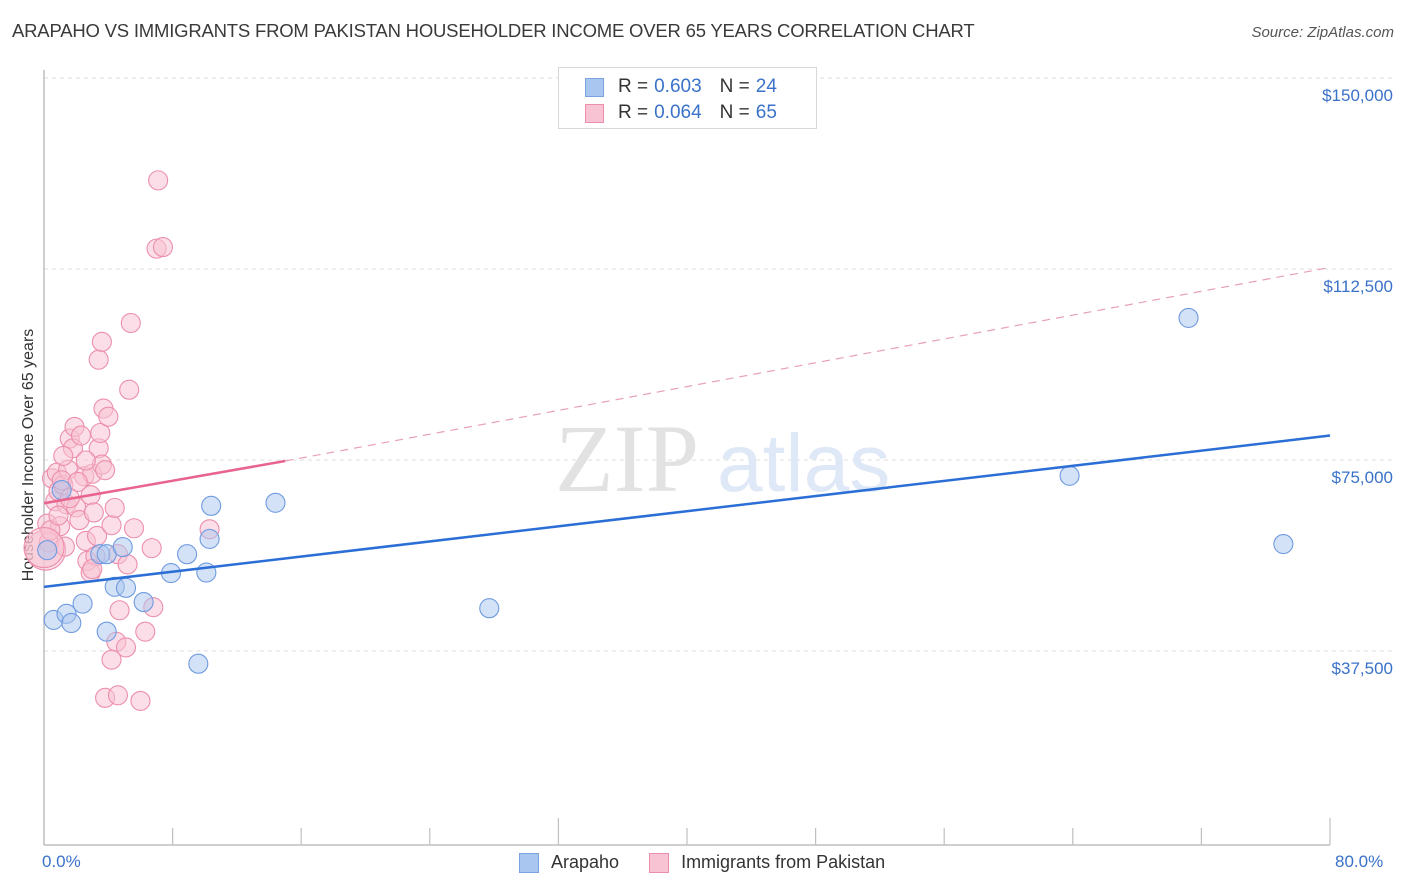 This screenshot has height=892, width=1406. What do you see at coordinates (1357, 95) in the screenshot?
I see `y-tick-150000: $150,000` at bounding box center [1357, 95].